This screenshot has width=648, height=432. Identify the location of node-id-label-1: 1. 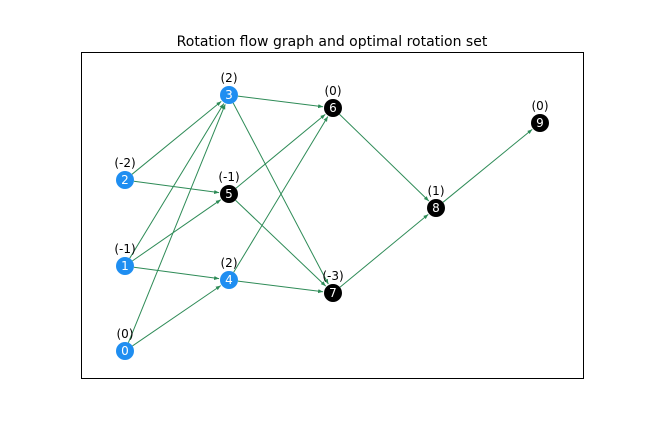
(125, 266).